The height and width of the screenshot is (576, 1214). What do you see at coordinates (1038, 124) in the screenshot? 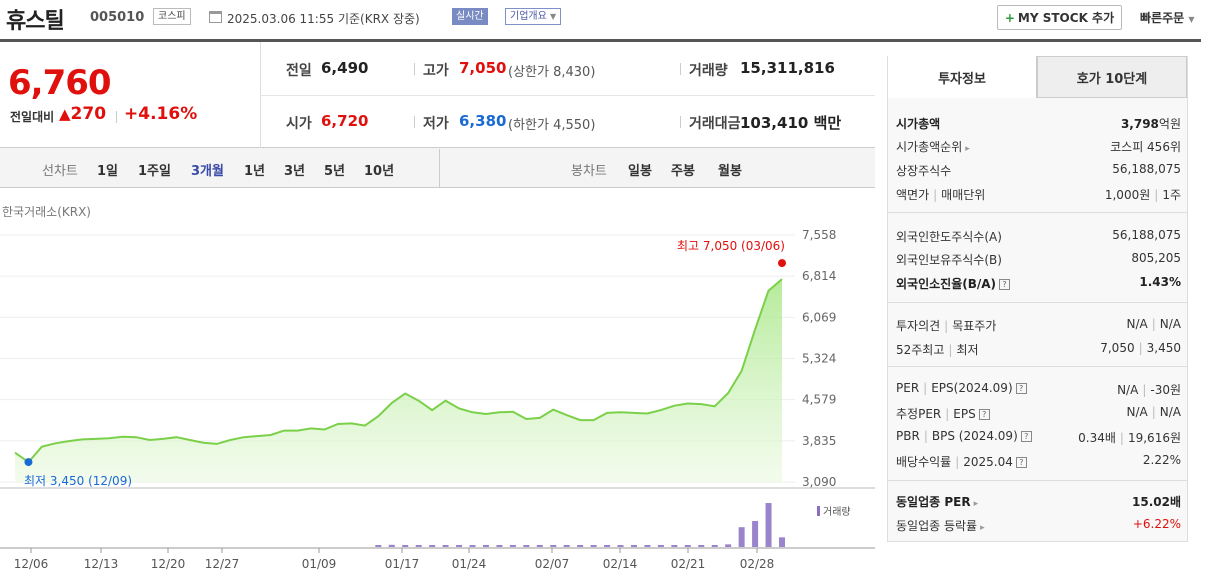
I see `market-cap-row: 시가총액 3,798억원` at bounding box center [1038, 124].